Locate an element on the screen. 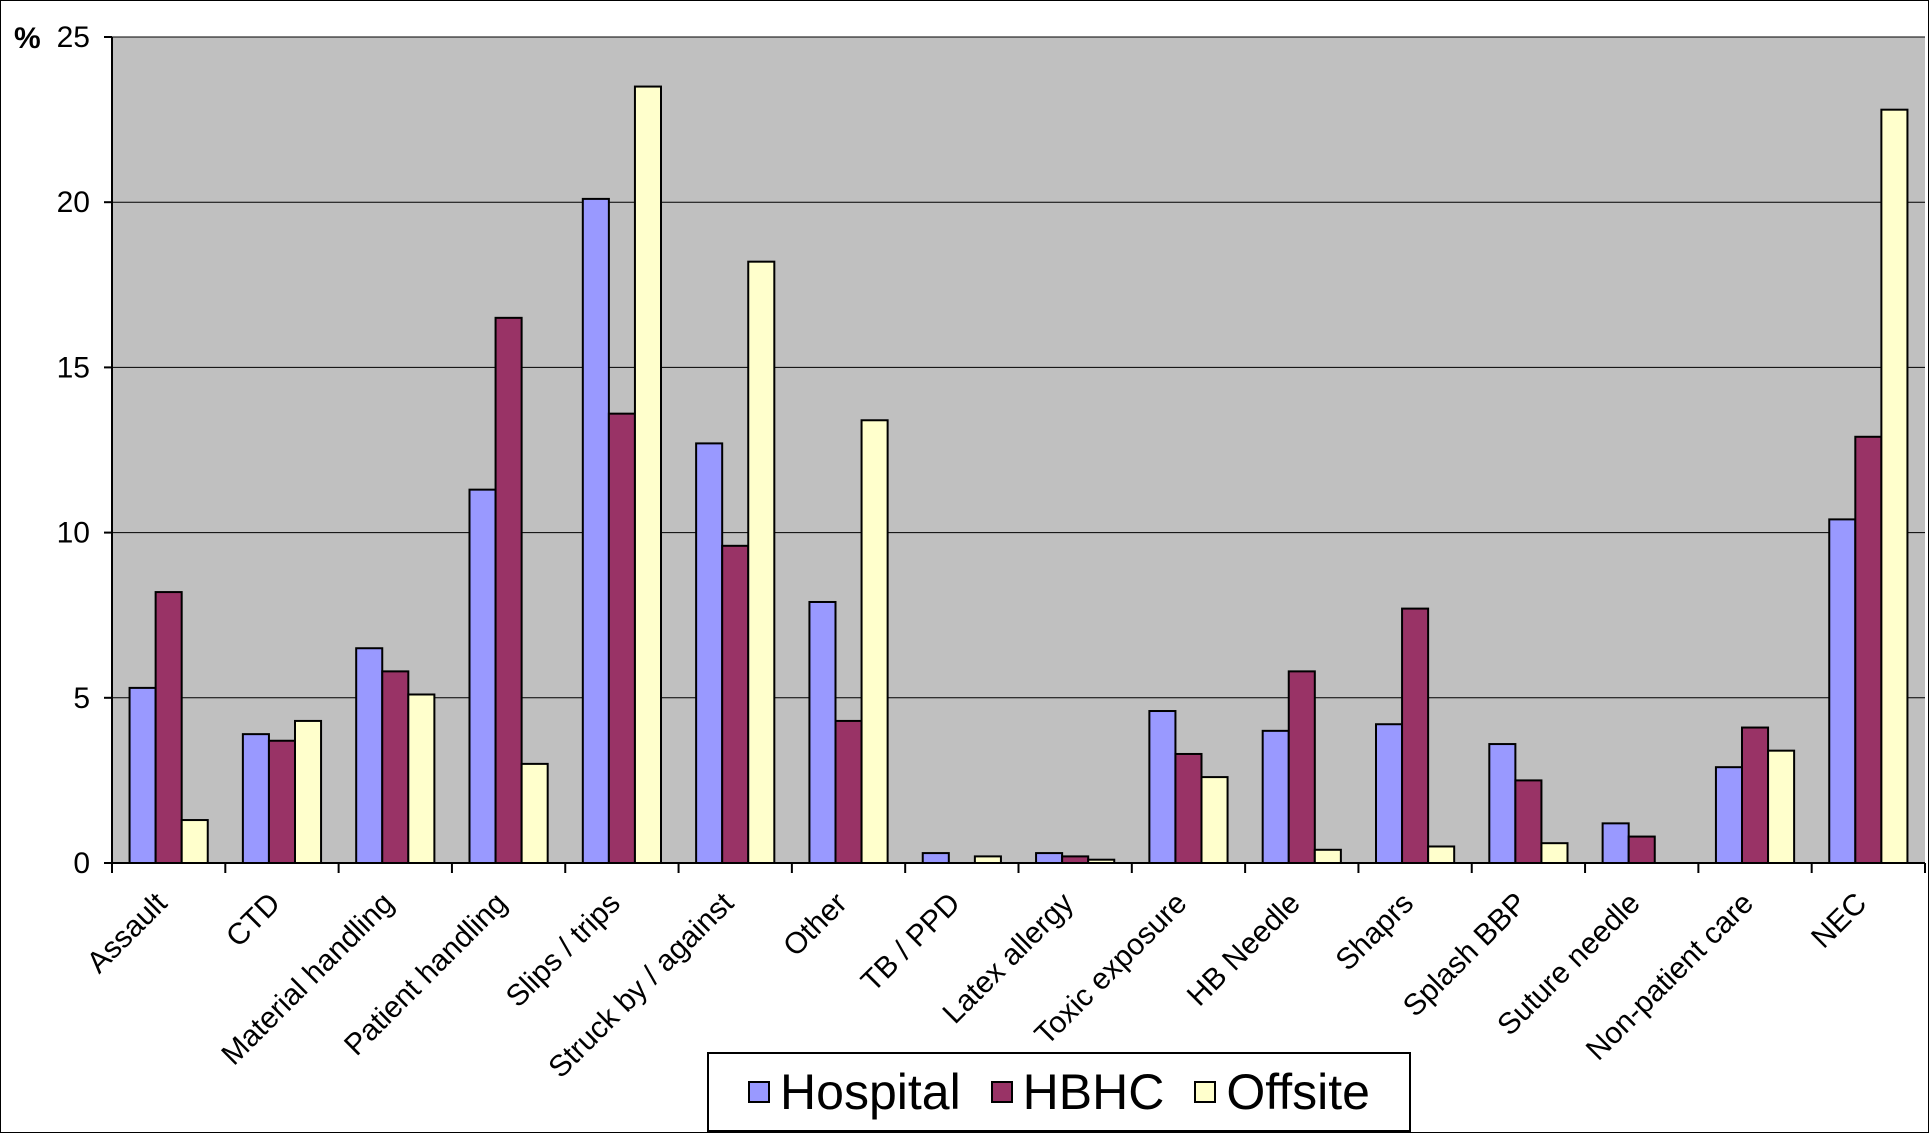 This screenshot has height=1135, width=1931. y-tick-label: 0 is located at coordinates (81, 863).